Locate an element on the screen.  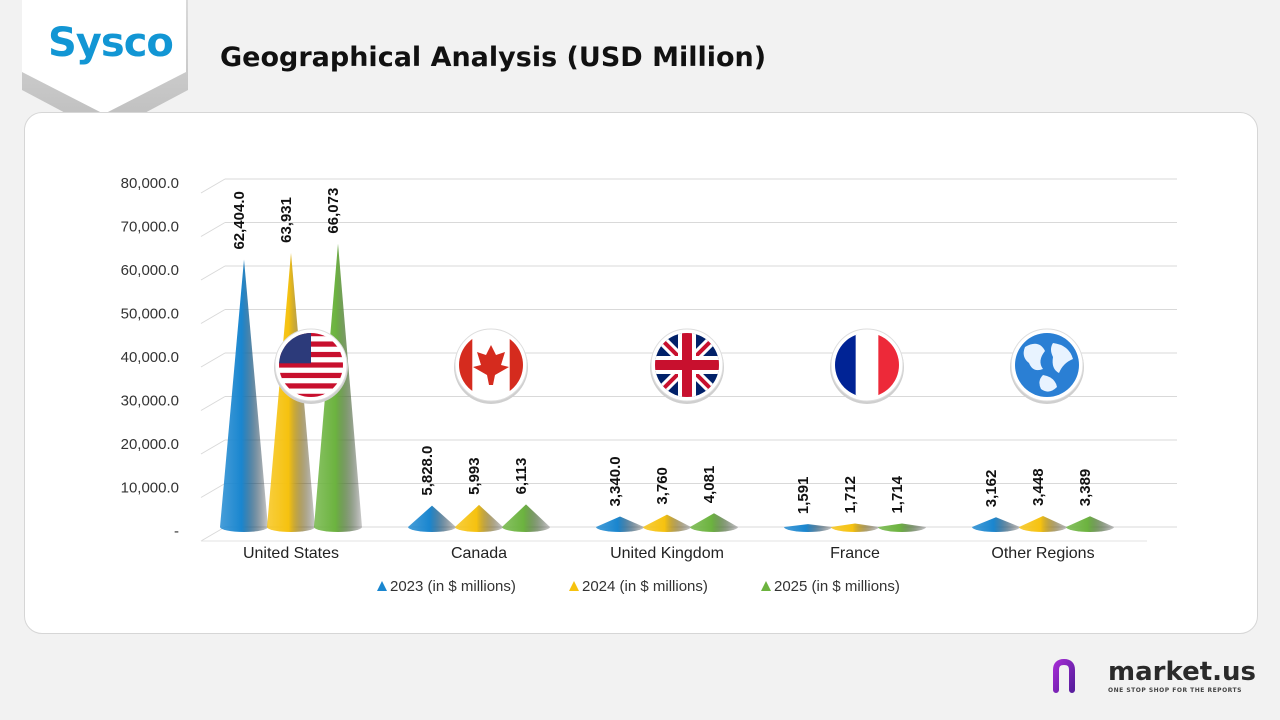
data-label: 63,931 is located at coordinates (286, 220).